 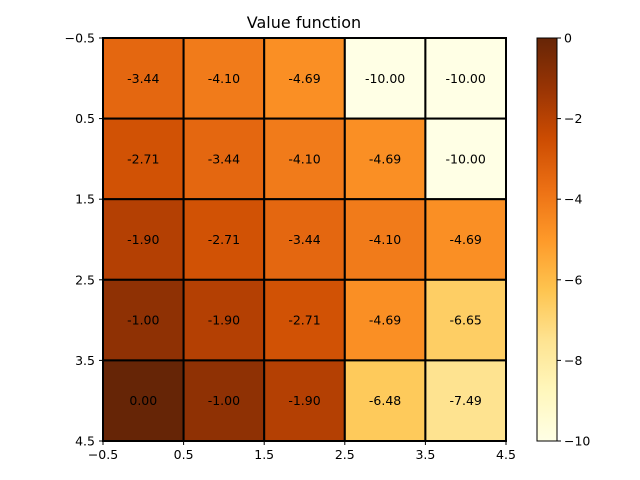 What do you see at coordinates (573, 199) in the screenshot?
I see `colorbar-tick-label: −4` at bounding box center [573, 199].